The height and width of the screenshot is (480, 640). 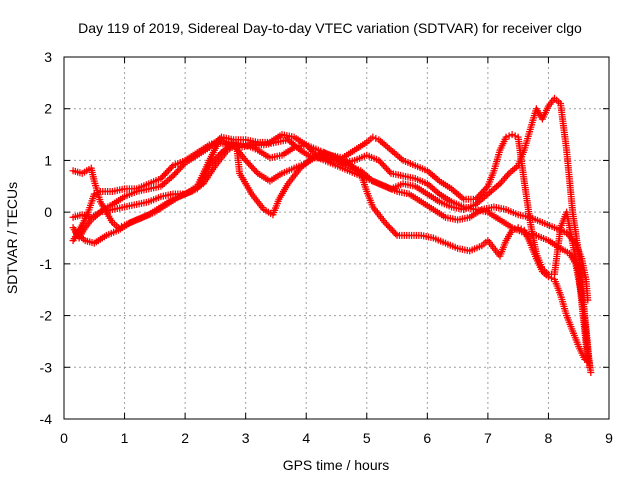 What do you see at coordinates (306, 438) in the screenshot?
I see `x-tick-label: 4` at bounding box center [306, 438].